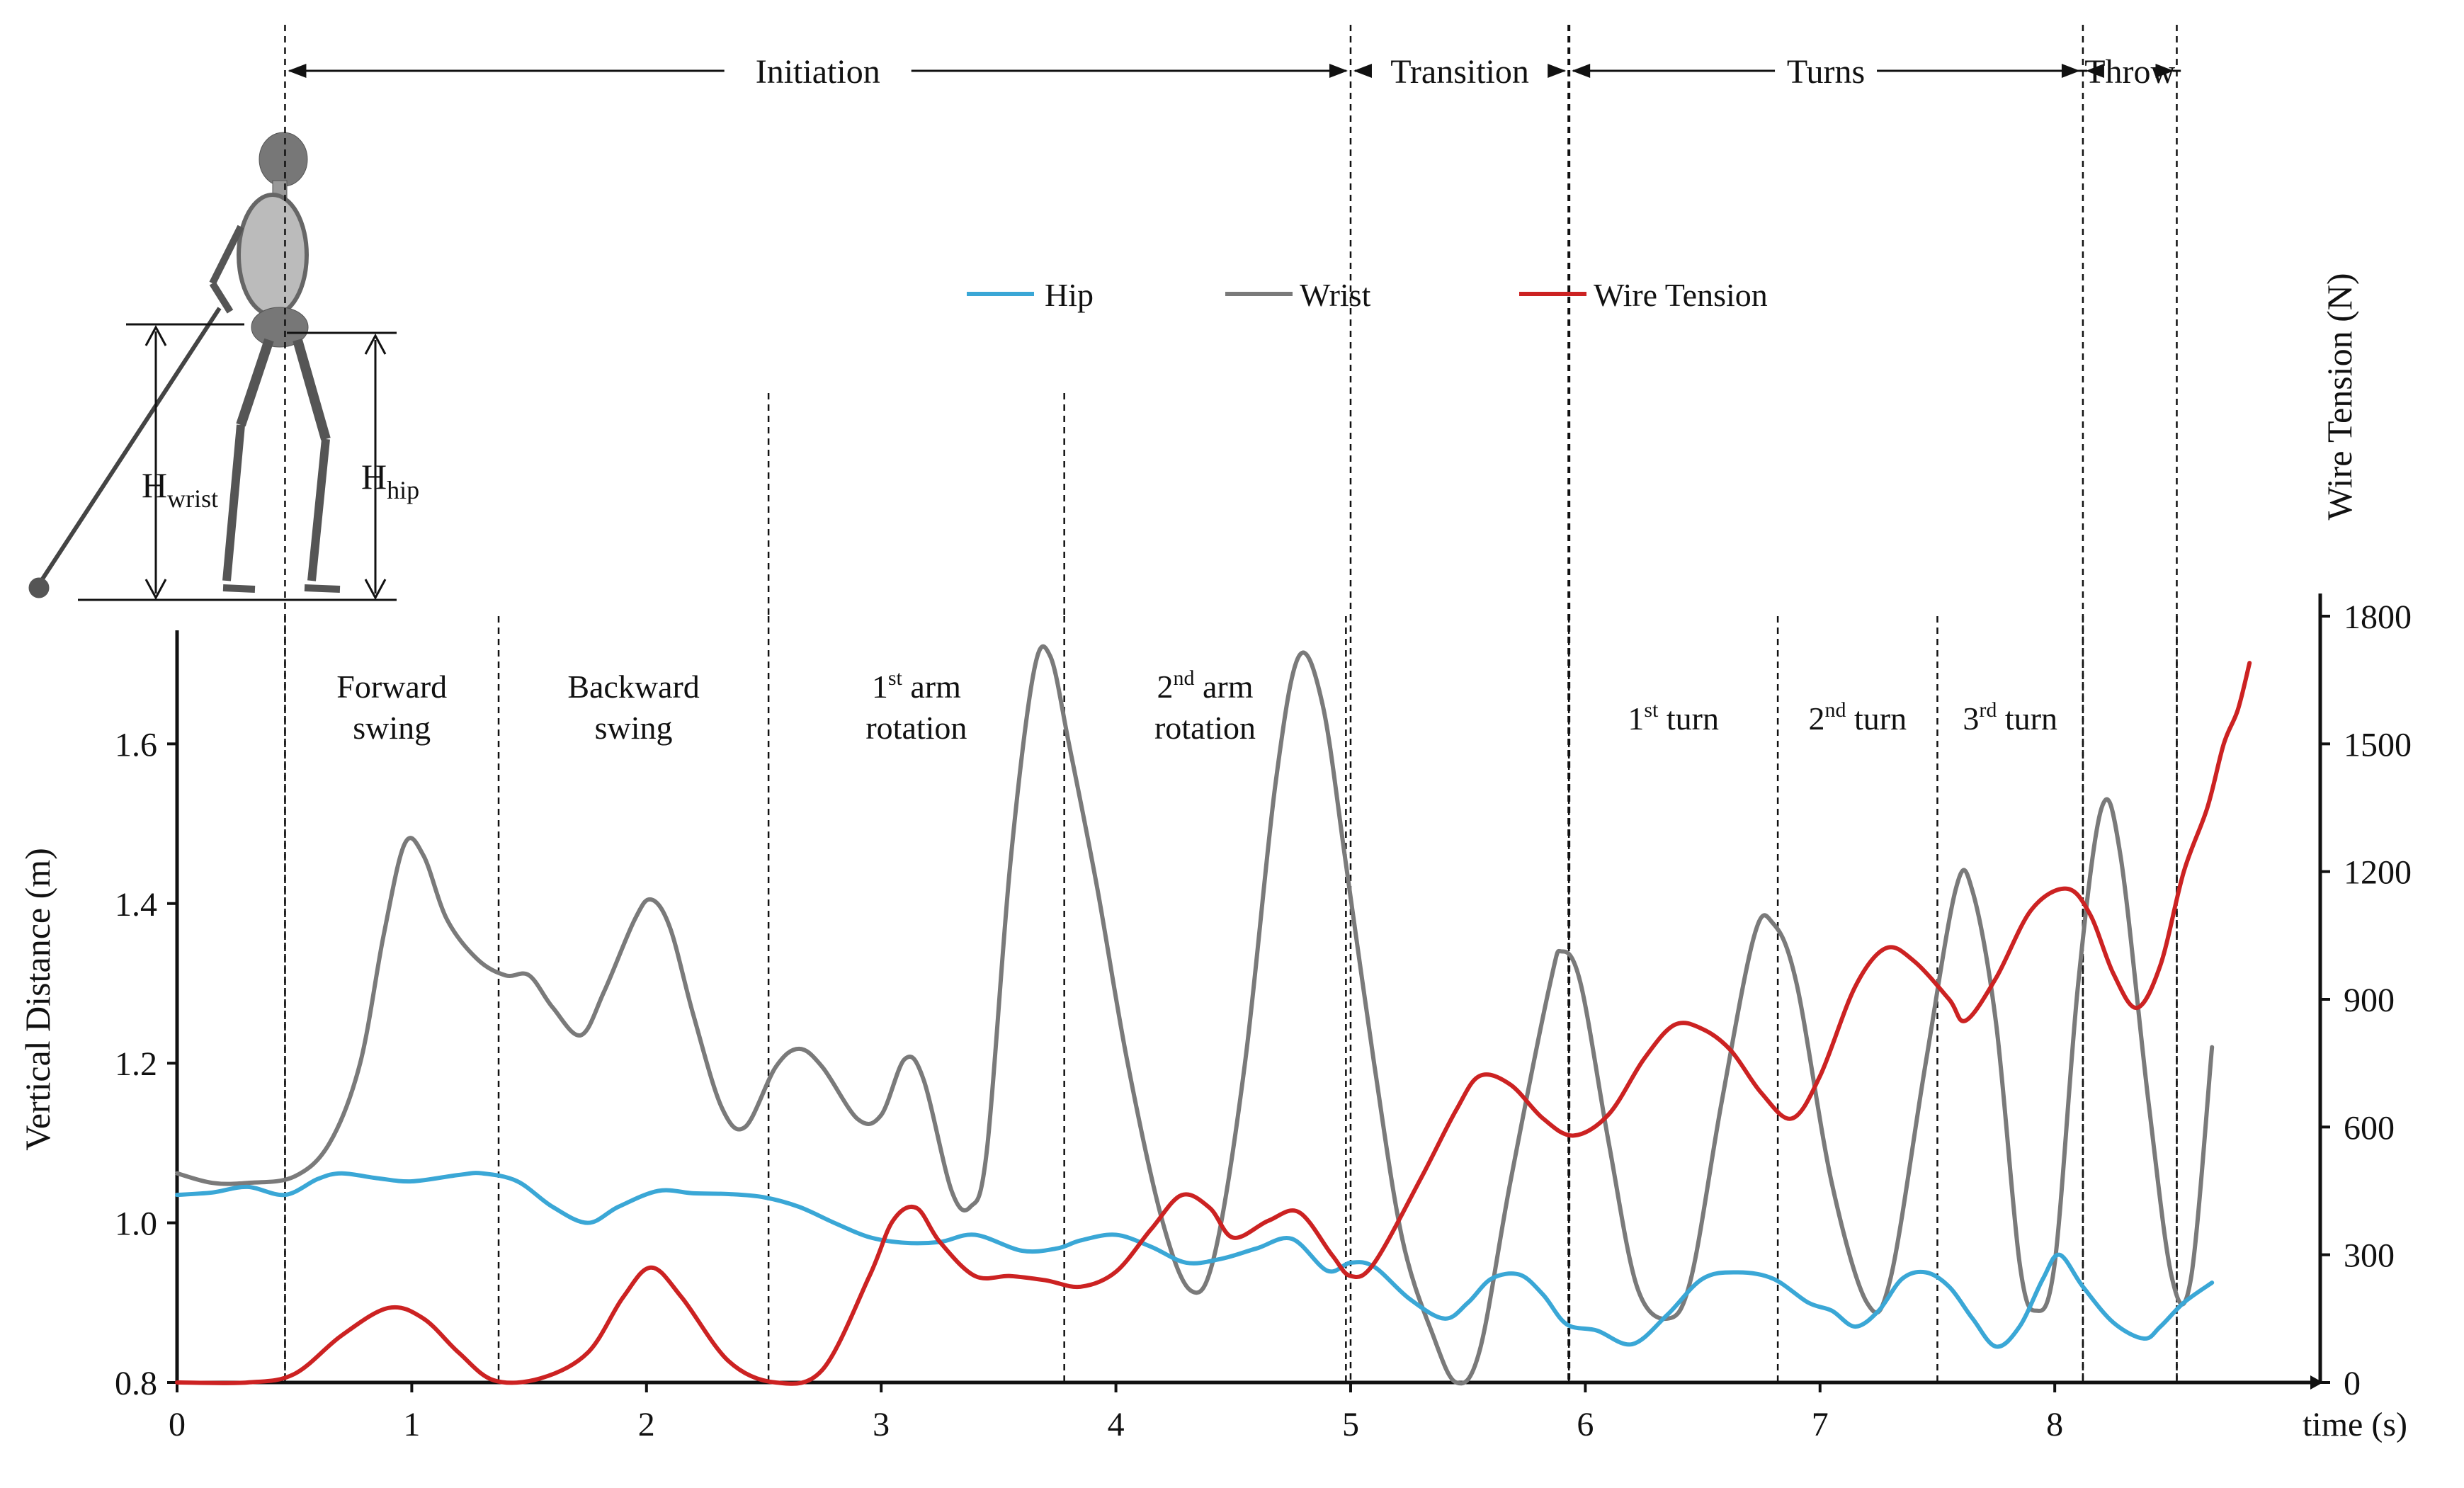 The width and height of the screenshot is (2464, 1488). I want to click on subphase-label: 2nd turn, so click(1857, 717).